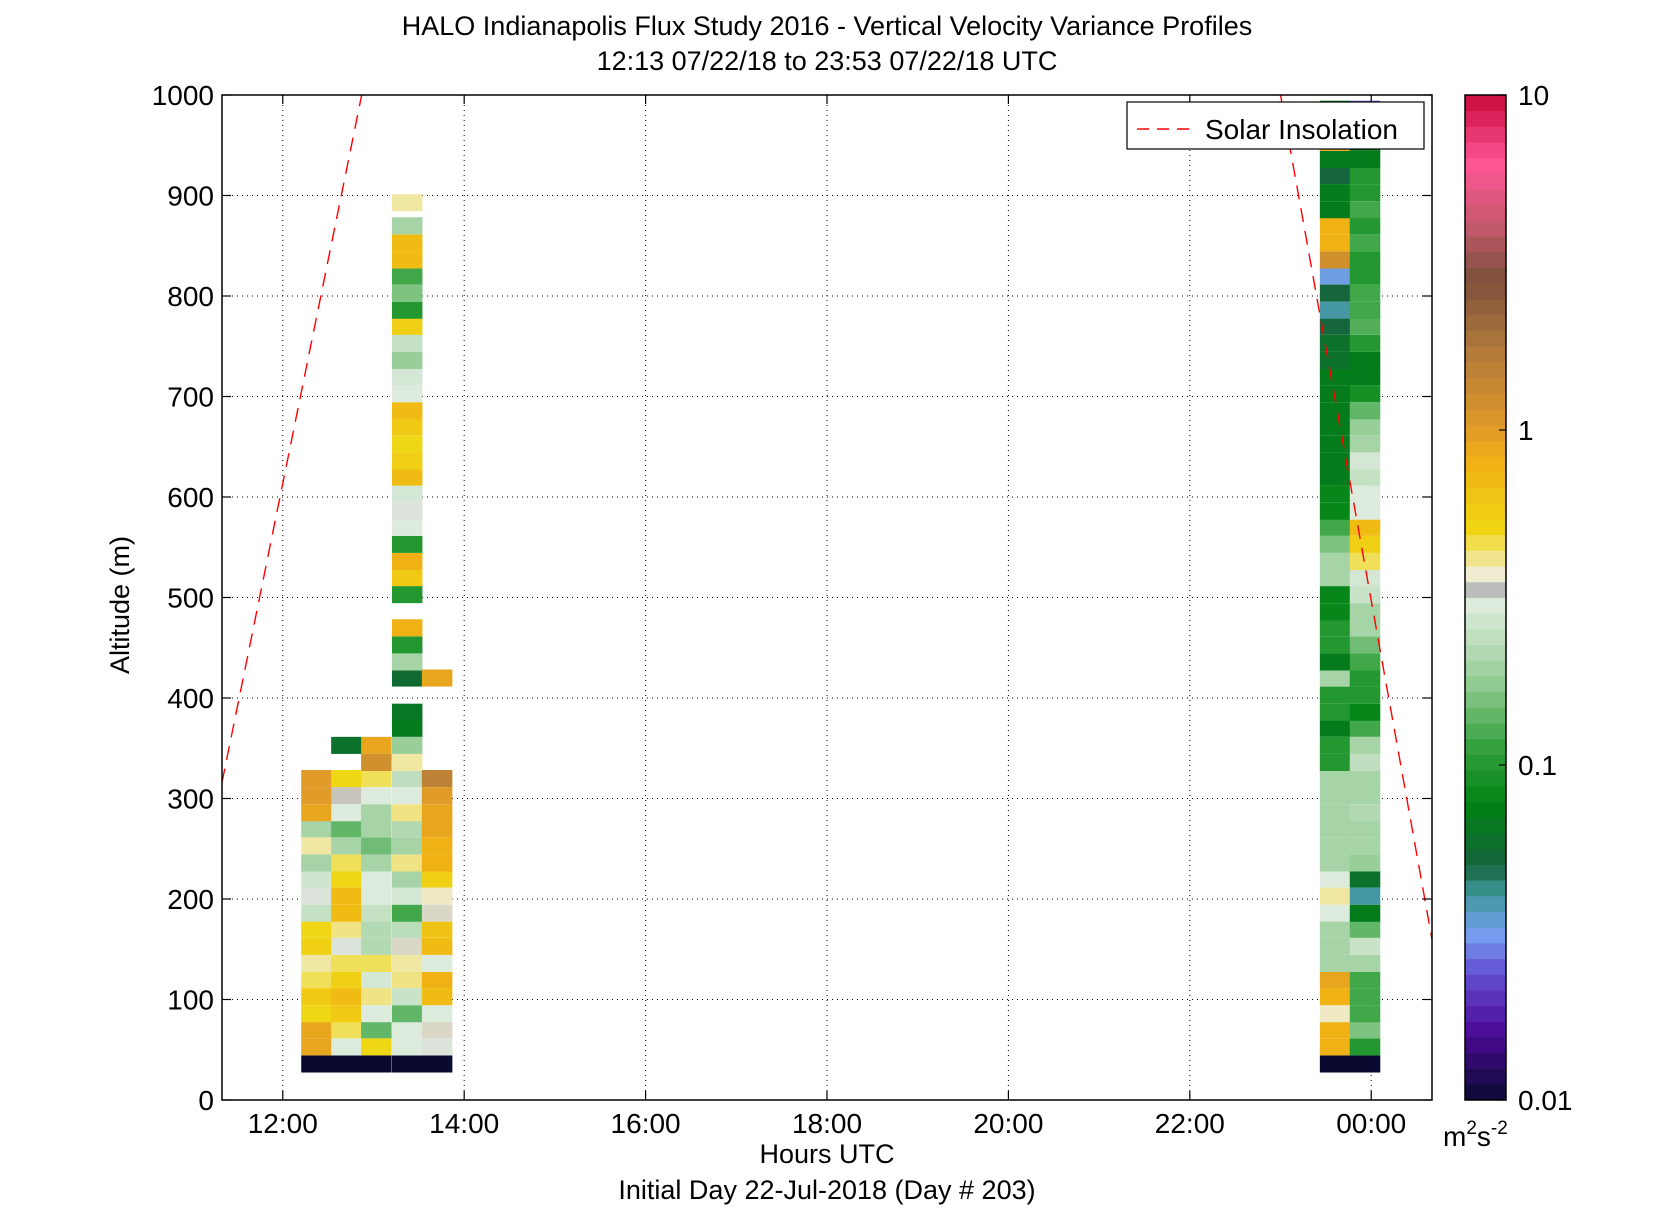 The height and width of the screenshot is (1216, 1679). I want to click on x-tick-label: 00:00, so click(1371, 1123).